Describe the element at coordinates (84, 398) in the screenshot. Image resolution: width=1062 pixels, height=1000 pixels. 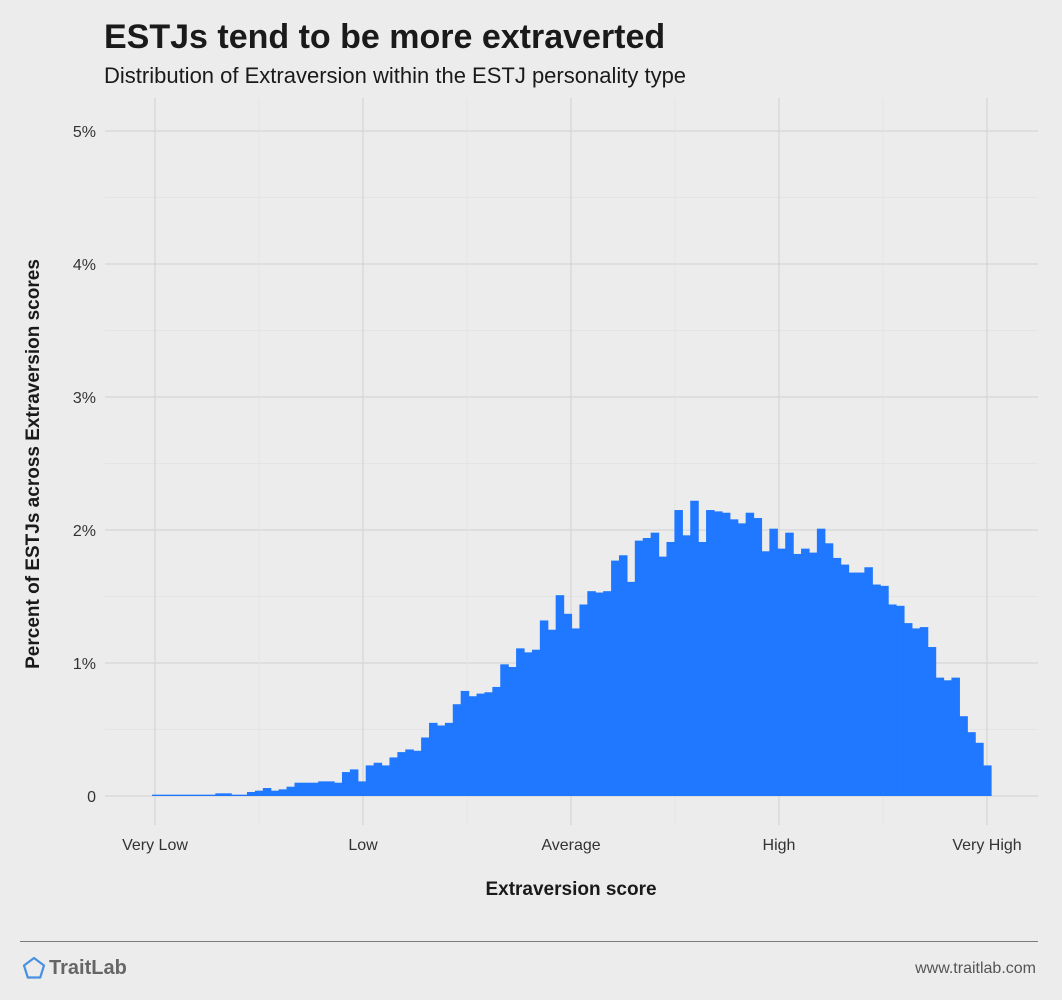
I see `y-tick-label: 3%` at that location.